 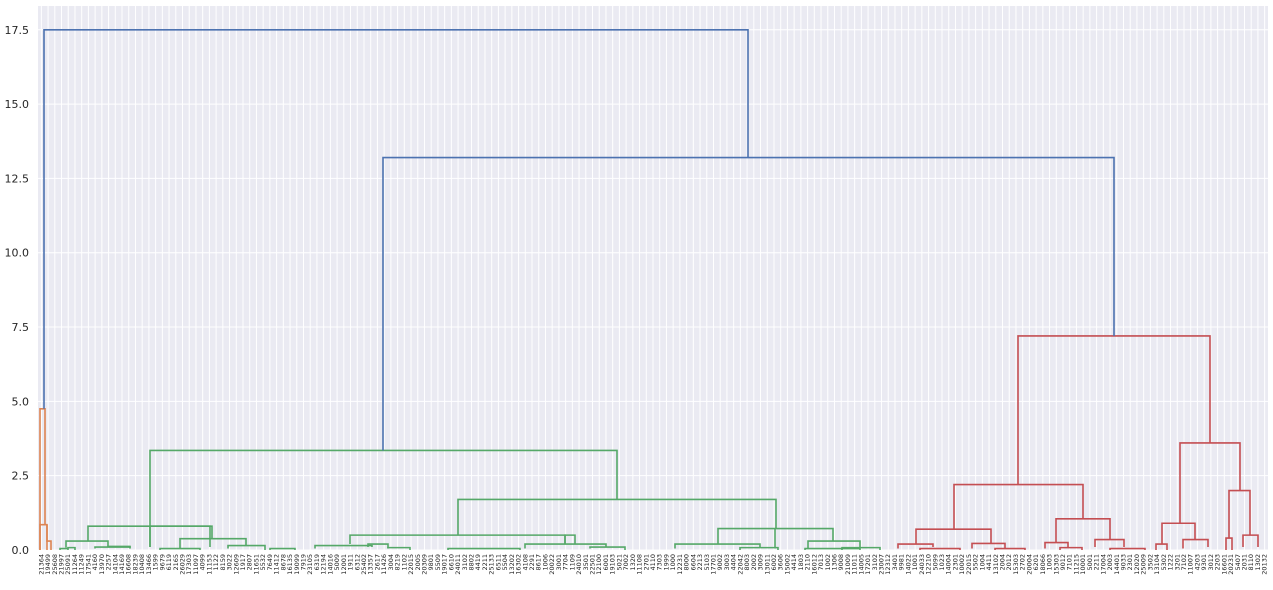 What do you see at coordinates (344, 564) in the screenshot?
I see `leaf-label: 12001` at bounding box center [344, 564].